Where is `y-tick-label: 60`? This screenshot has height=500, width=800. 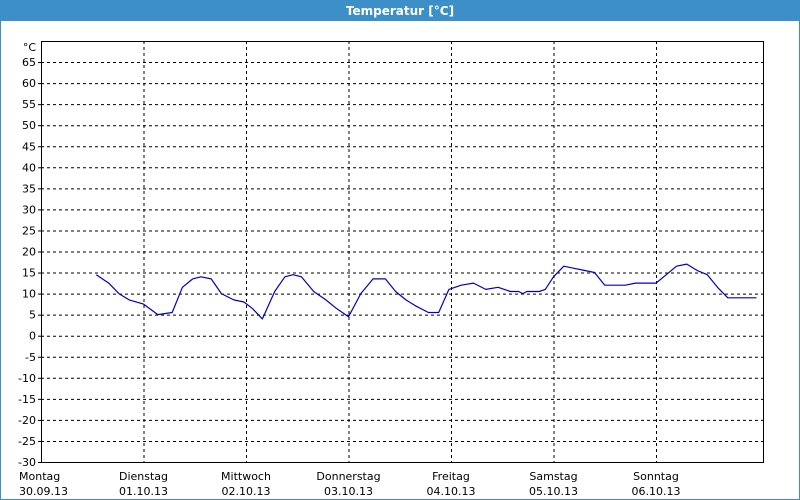 y-tick-label: 60 is located at coordinates (29, 83).